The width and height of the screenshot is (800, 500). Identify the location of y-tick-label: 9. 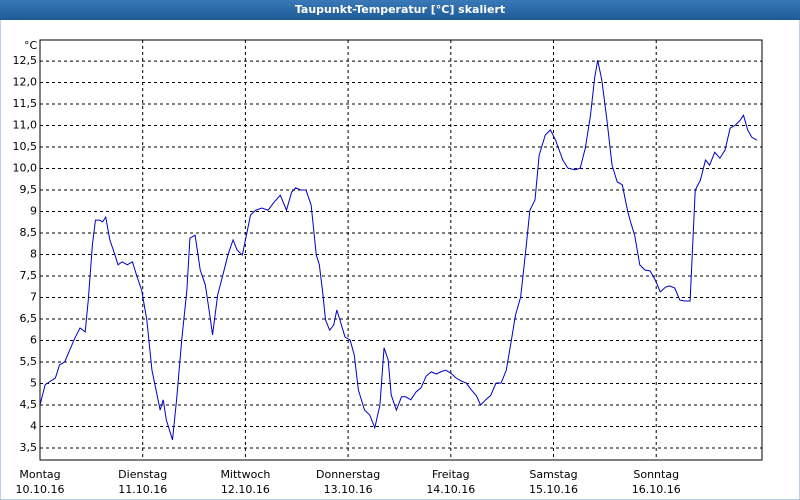
(33, 211).